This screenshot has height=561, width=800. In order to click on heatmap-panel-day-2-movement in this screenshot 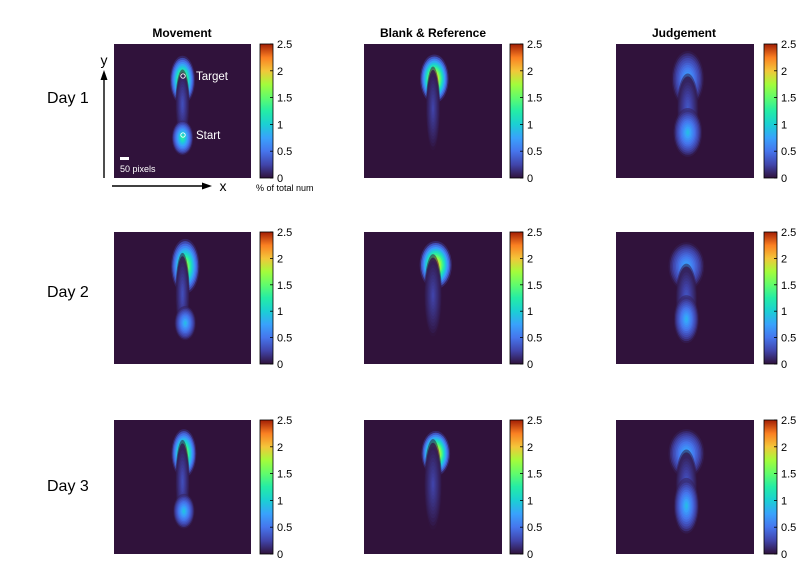, I will do `click(182, 298)`.